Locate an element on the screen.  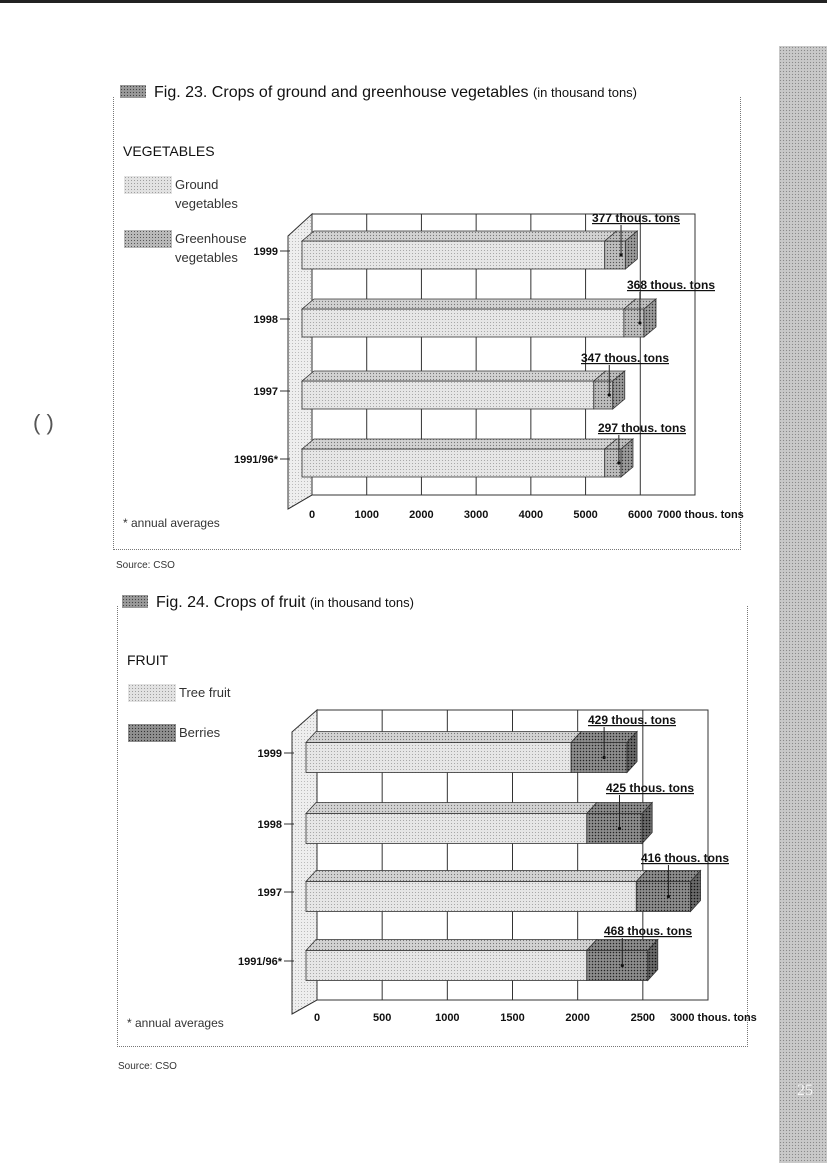
fig23-tick-label: 7000 thous. tons is located at coordinates (700, 515).